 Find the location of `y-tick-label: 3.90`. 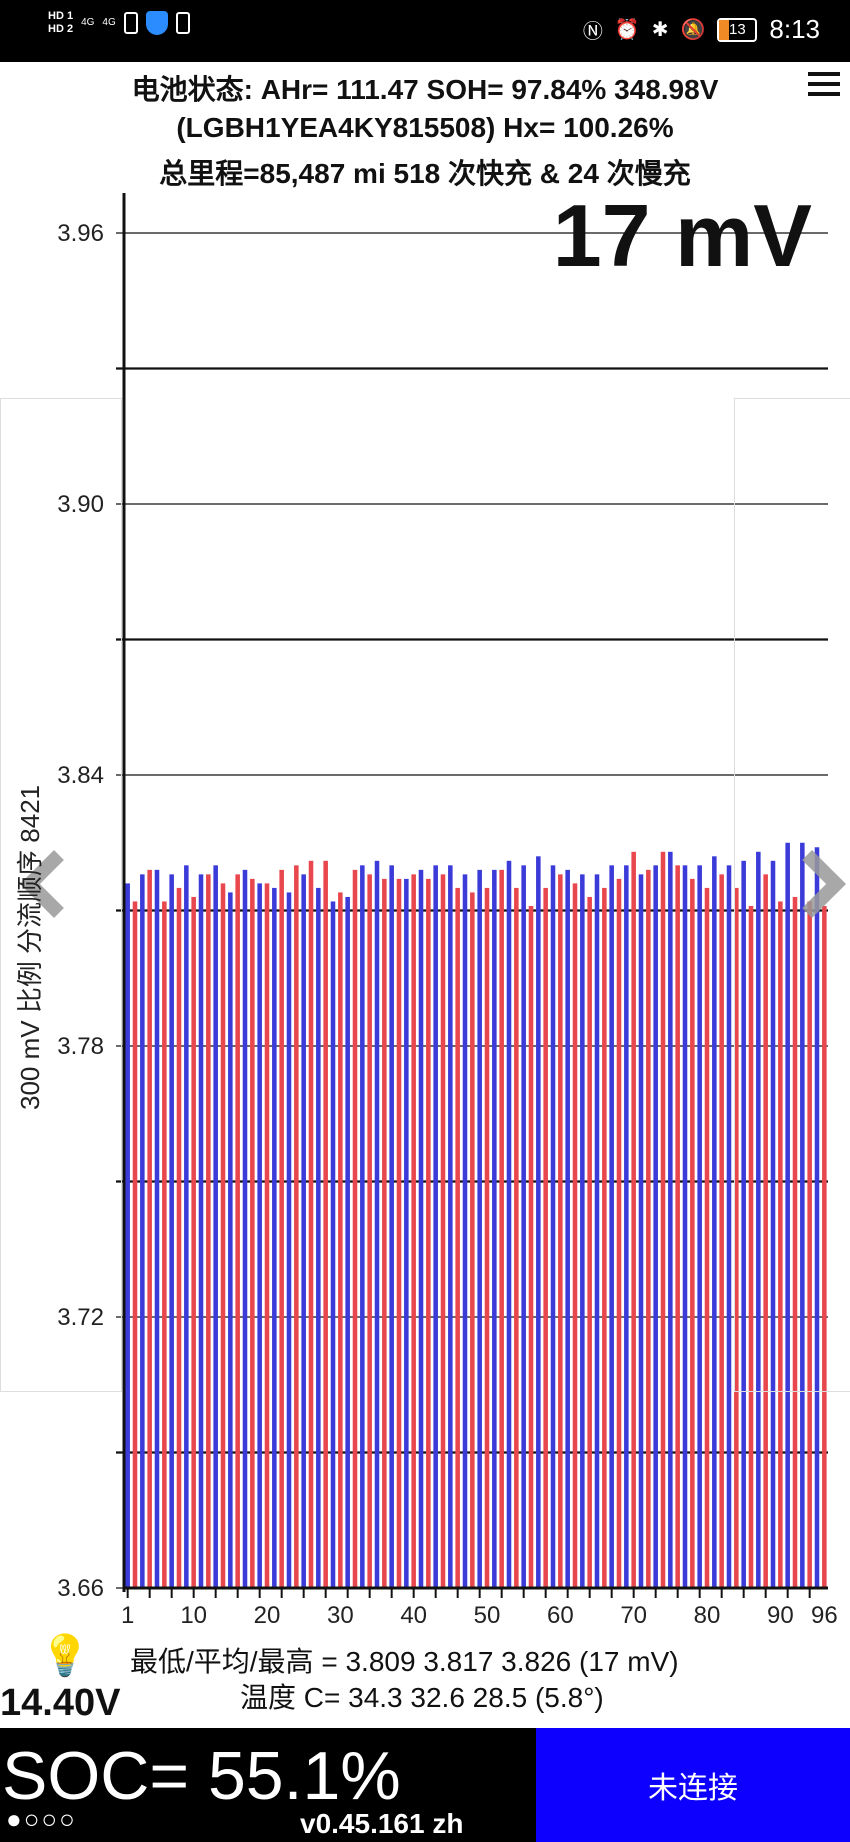

y-tick-label: 3.90 is located at coordinates (80, 504).